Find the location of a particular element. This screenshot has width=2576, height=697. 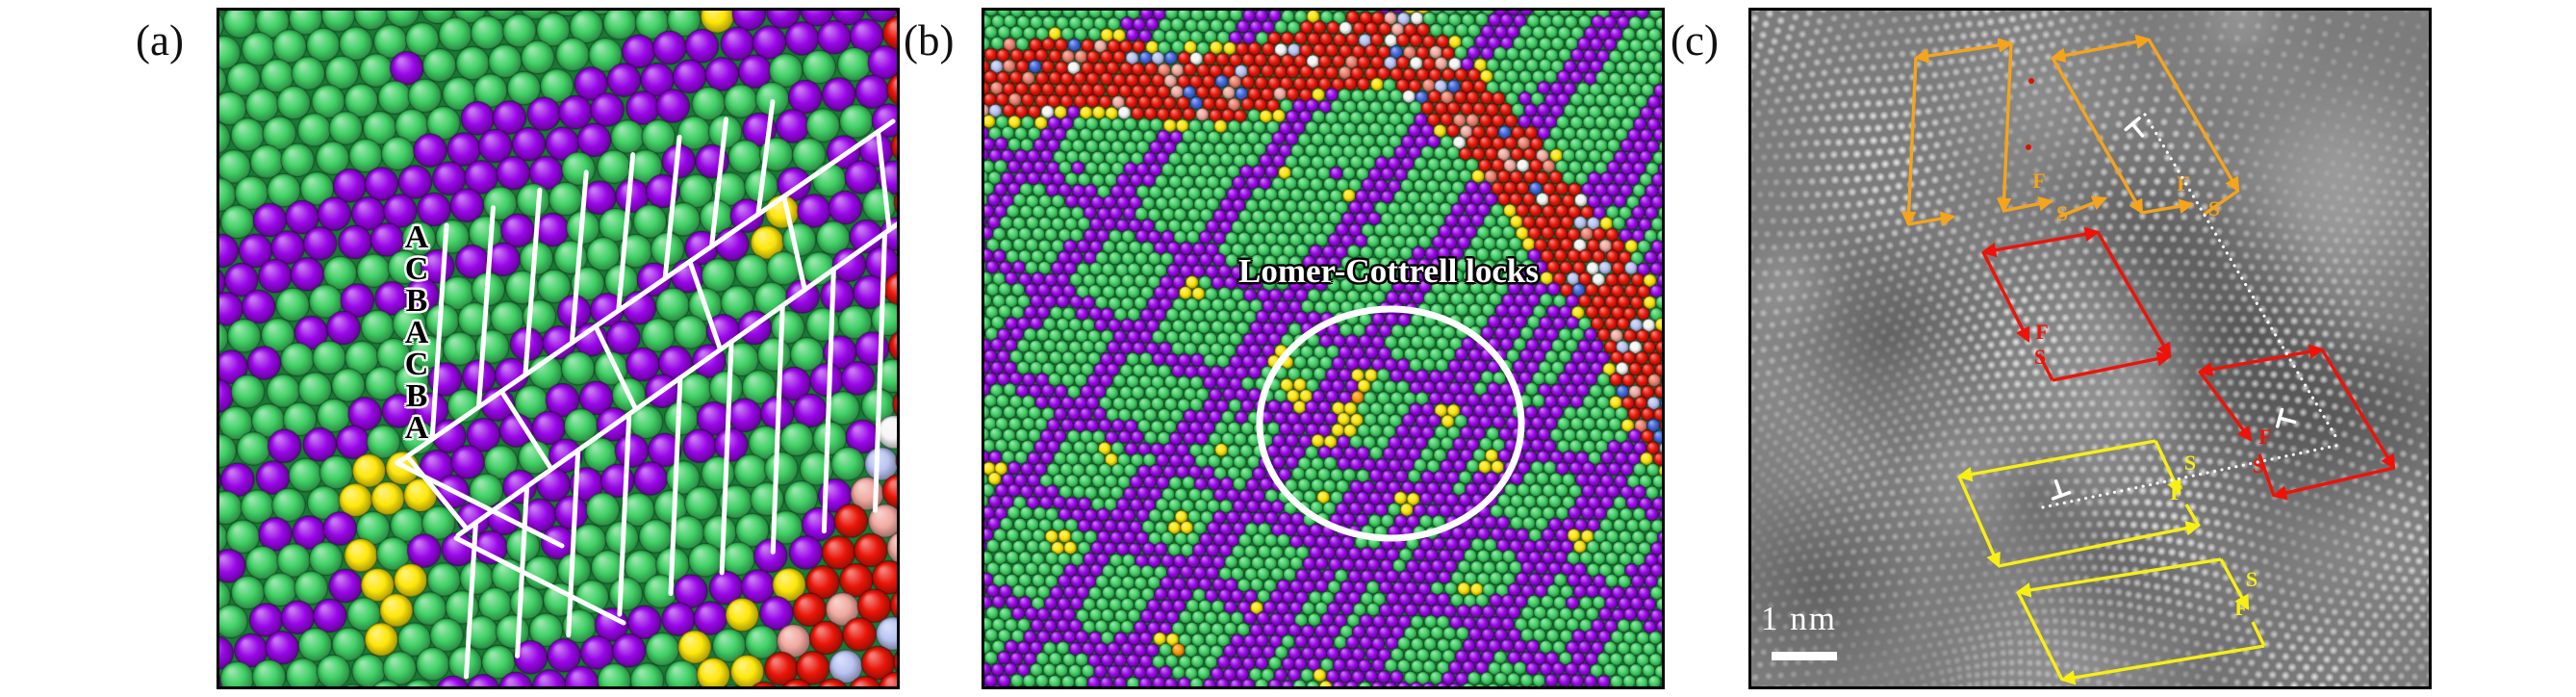

panel-a-label: (a) is located at coordinates (160, 40).